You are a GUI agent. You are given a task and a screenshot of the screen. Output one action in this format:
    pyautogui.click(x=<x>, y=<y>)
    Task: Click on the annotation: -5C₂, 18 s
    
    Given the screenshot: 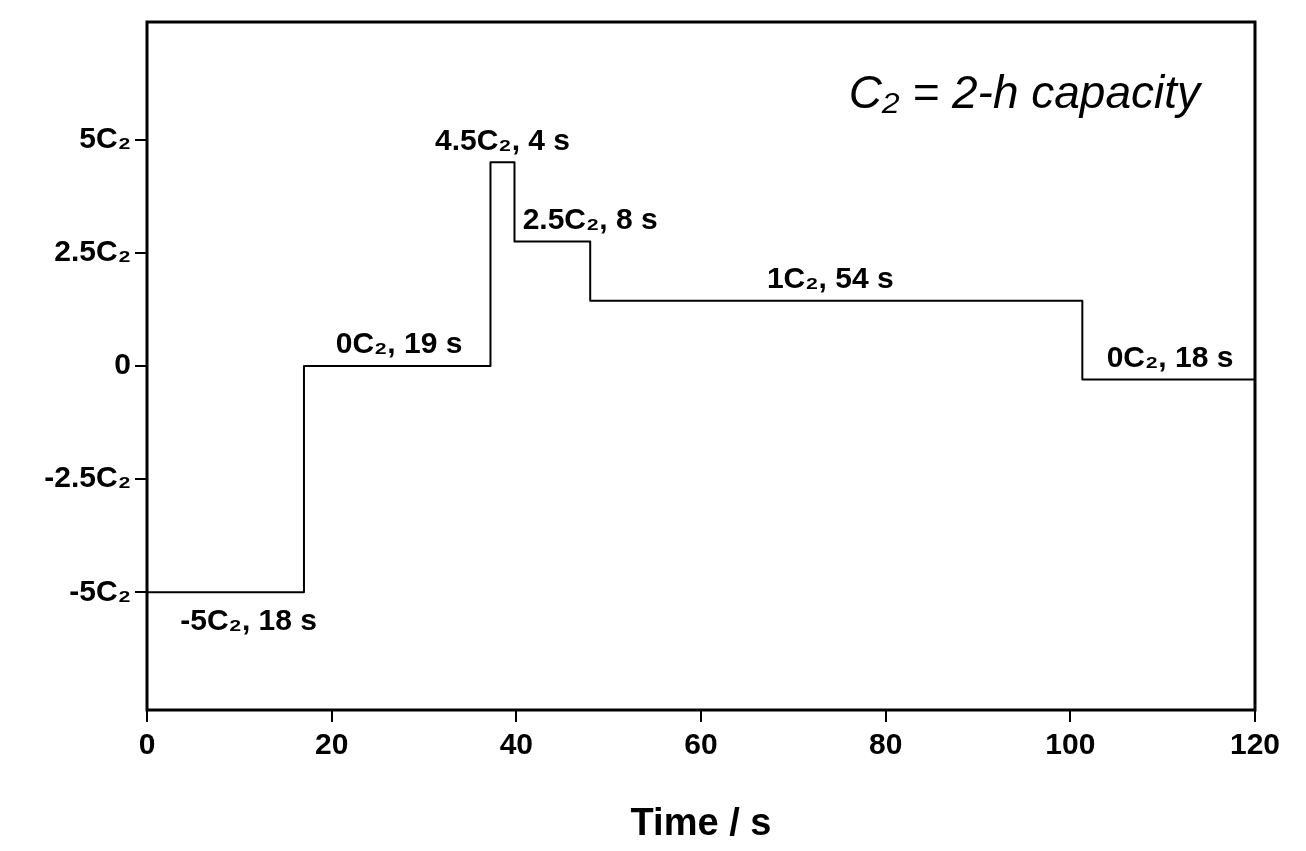 What is the action you would take?
    pyautogui.click(x=248, y=619)
    